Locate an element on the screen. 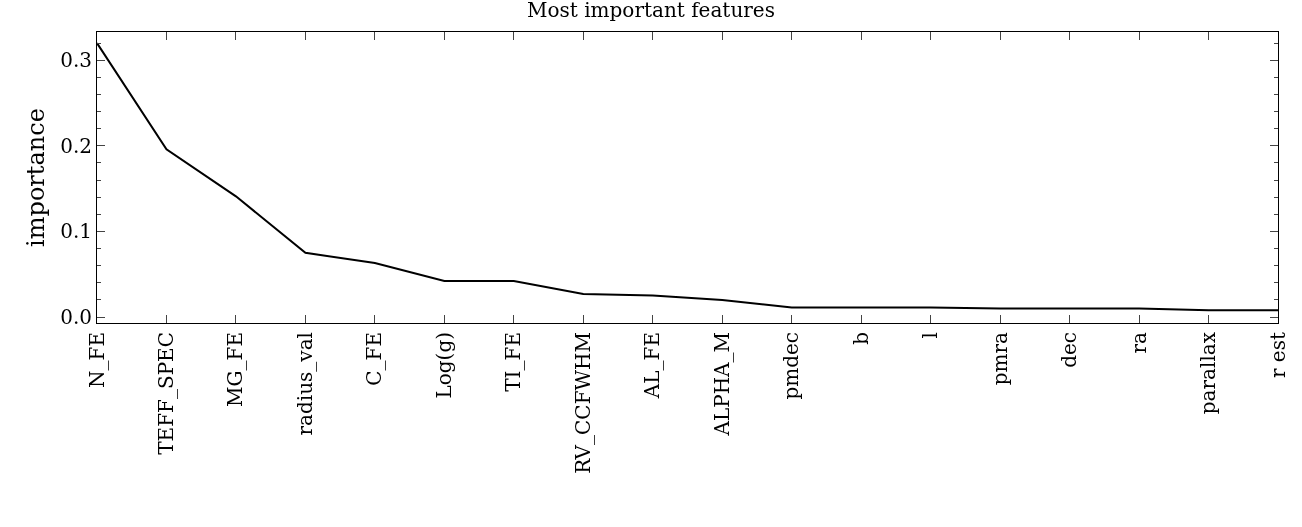 The width and height of the screenshot is (1302, 527). x-tick-label: pmra is located at coordinates (999, 358).